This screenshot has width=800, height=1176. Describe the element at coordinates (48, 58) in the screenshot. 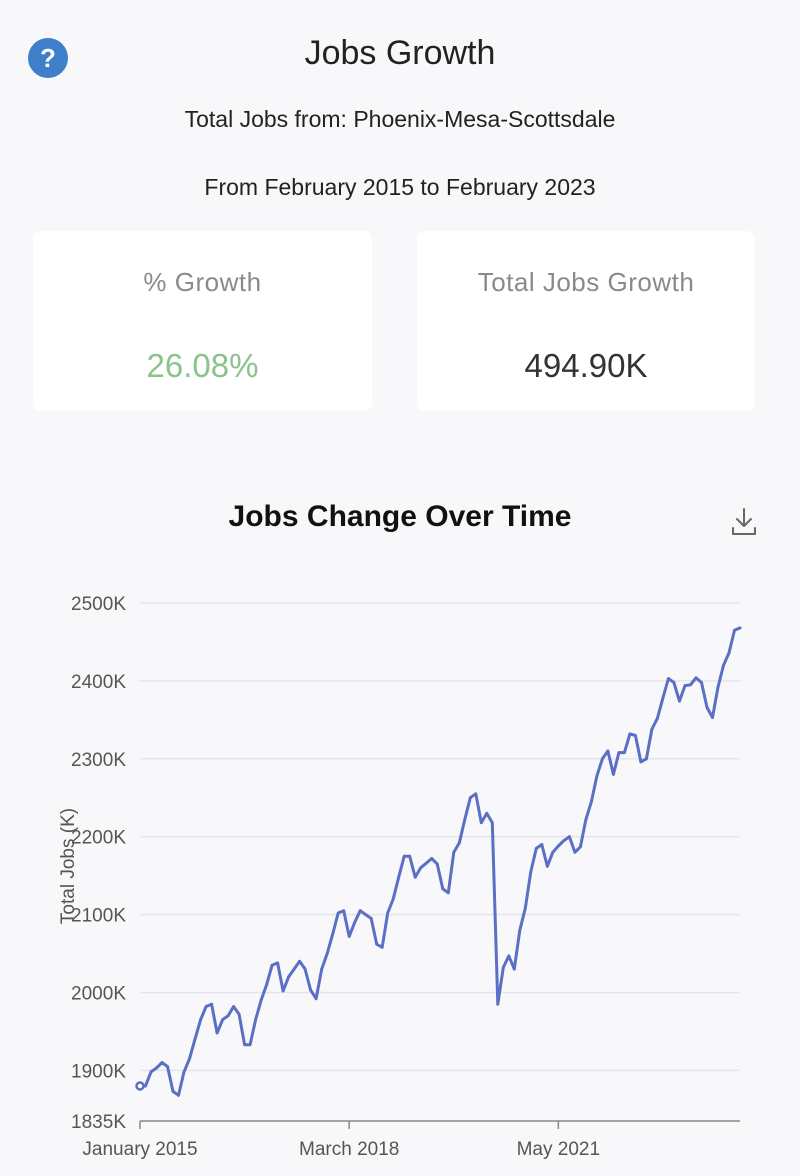

I see `help-button: ?` at that location.